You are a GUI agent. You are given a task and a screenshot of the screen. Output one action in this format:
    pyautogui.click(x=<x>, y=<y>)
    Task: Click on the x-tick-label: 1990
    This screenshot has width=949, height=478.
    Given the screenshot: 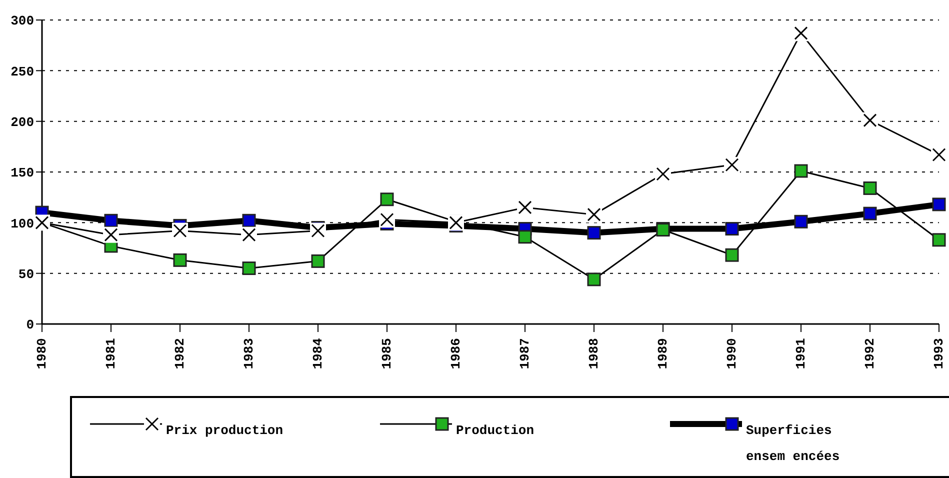 What is the action you would take?
    pyautogui.click(x=732, y=354)
    